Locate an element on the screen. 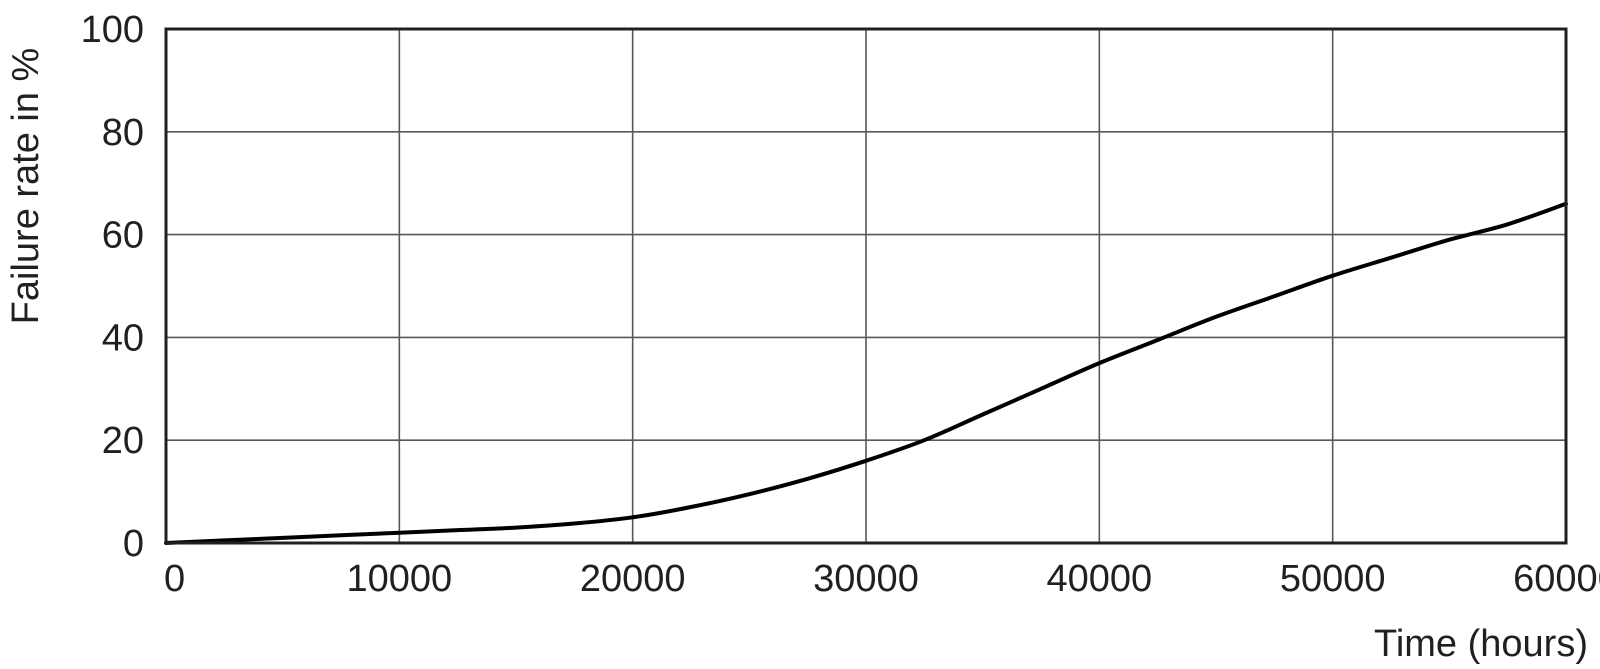 This screenshot has height=669, width=1600. y-tick-label: 100 is located at coordinates (112, 30).